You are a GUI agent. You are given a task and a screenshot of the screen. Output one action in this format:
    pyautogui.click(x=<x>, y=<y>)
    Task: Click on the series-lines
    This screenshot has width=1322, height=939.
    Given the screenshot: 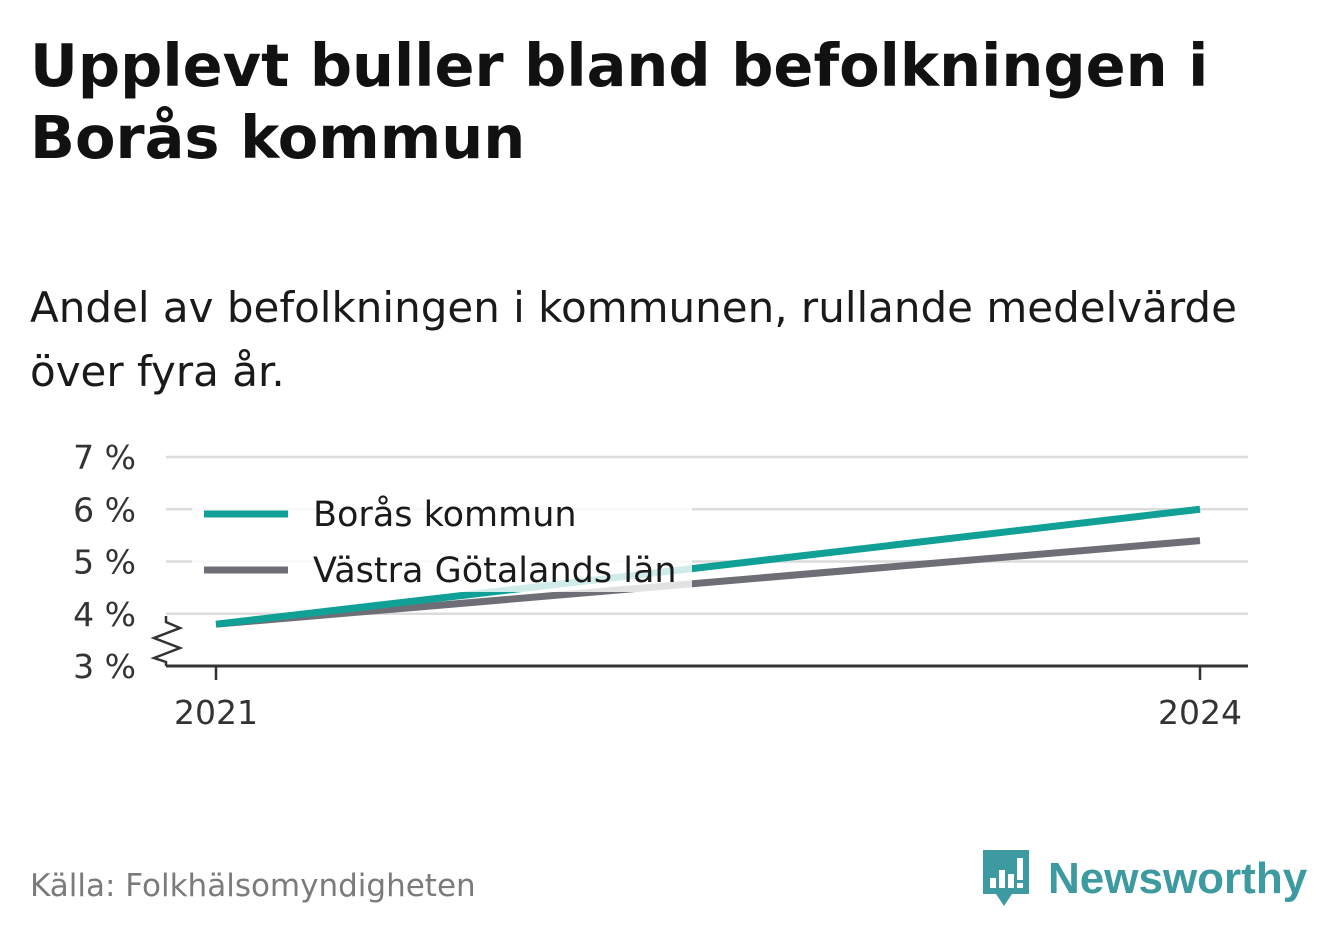 What is the action you would take?
    pyautogui.click(x=708, y=566)
    